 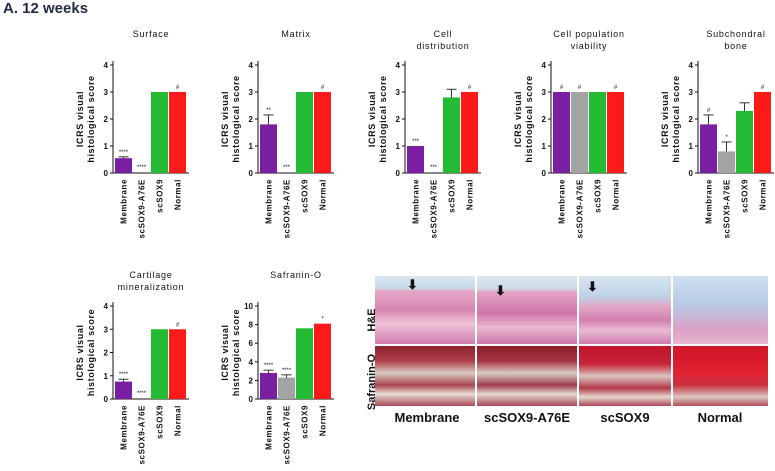 I want to click on col-label-scsox9-a76e: scSOX9-A76E, so click(x=527, y=417).